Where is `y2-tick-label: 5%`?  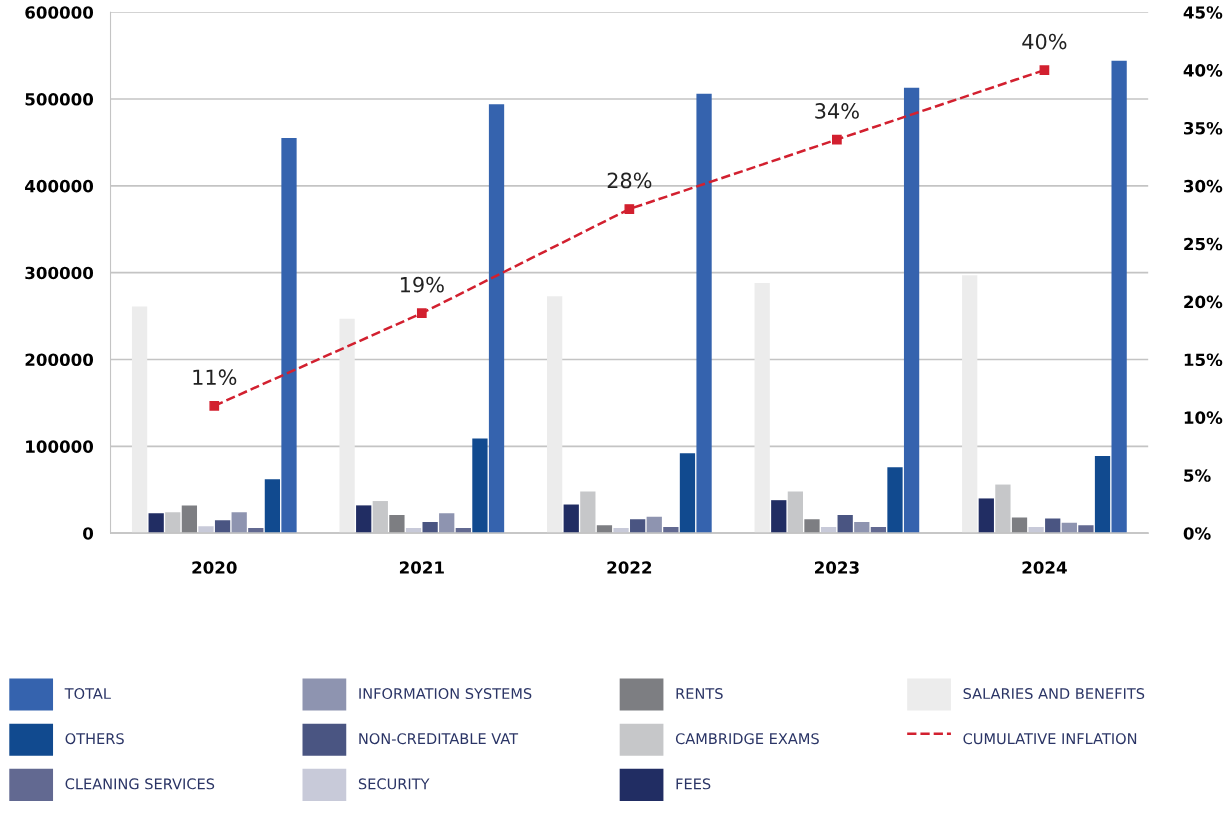 y2-tick-label: 5% is located at coordinates (1197, 475).